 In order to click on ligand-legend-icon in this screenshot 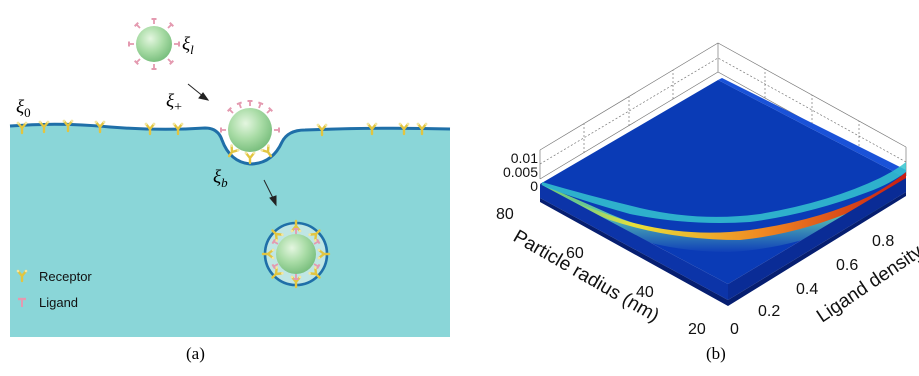, I will do `click(22, 302)`.